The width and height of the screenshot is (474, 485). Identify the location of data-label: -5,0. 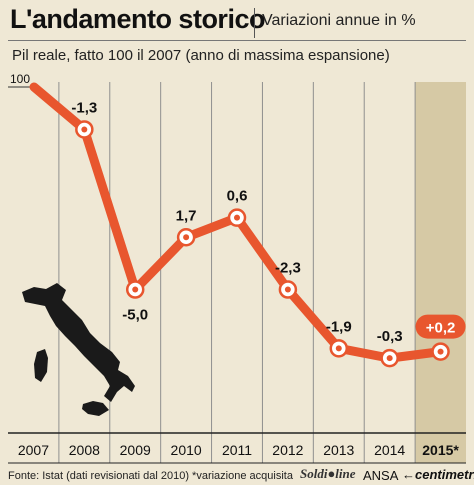
(135, 315).